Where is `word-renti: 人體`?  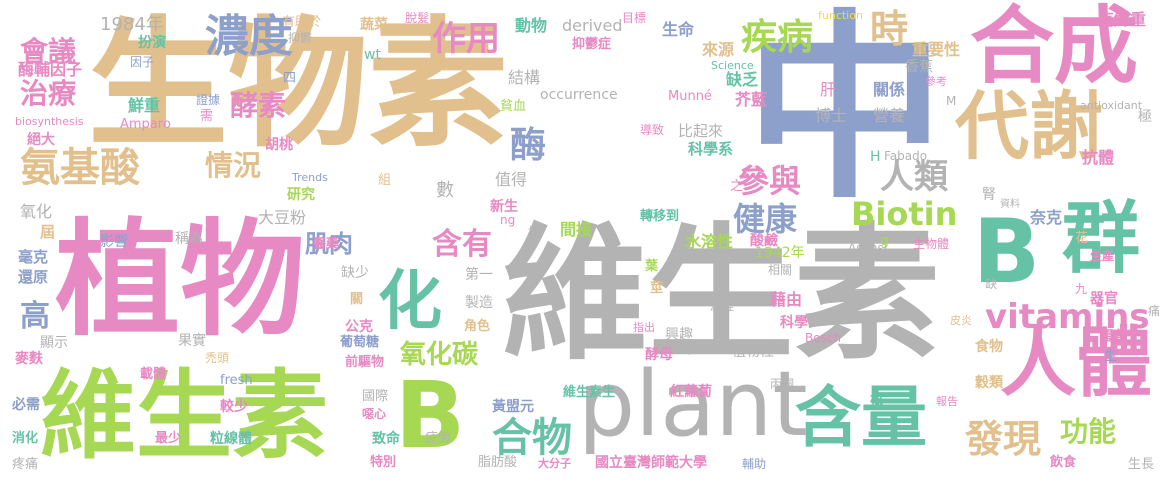
word-renti: 人體 is located at coordinates (1076, 362).